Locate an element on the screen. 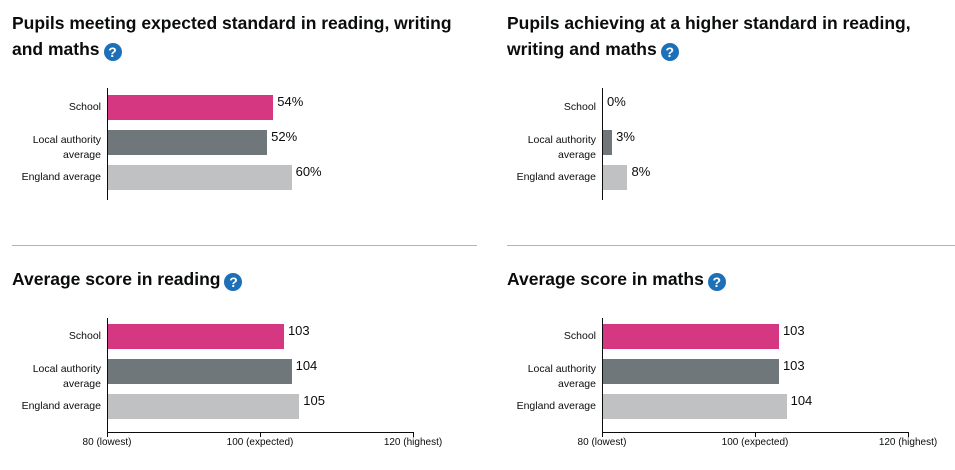 This screenshot has height=470, width=955. chart-title: Average score in reading? is located at coordinates (127, 279).